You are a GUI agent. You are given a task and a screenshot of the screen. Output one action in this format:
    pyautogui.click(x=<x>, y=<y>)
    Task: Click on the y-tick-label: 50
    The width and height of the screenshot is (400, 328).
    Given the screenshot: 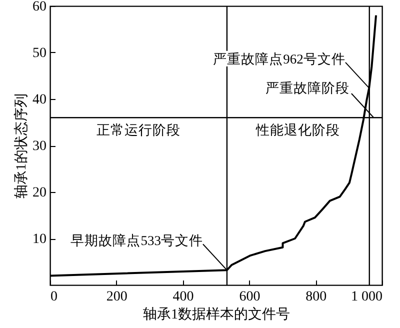 What is the action you would take?
    pyautogui.click(x=39, y=53)
    